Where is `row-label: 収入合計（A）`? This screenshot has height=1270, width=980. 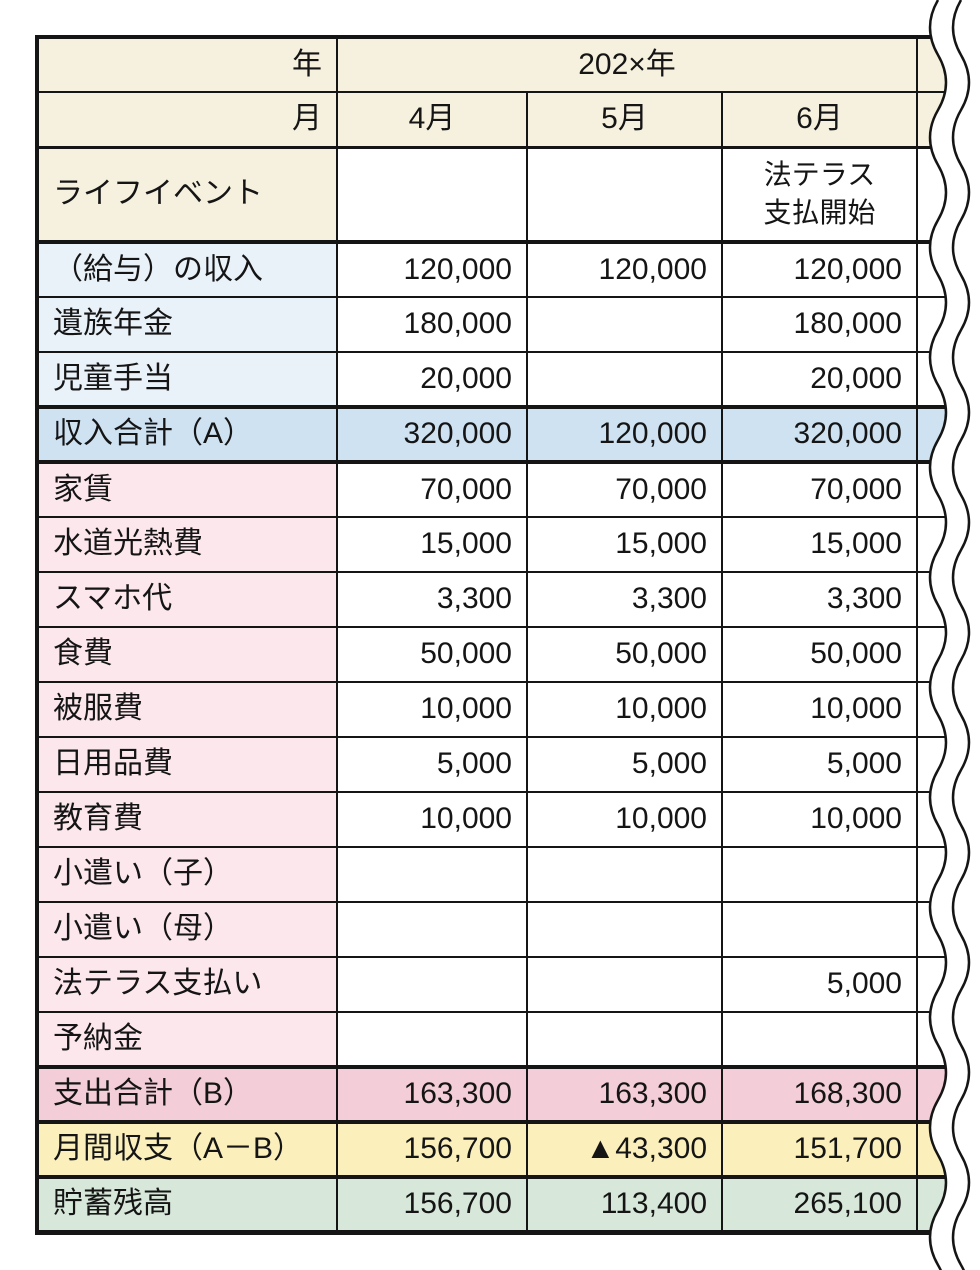
row-label: 収入合計（A） is located at coordinates (186, 434).